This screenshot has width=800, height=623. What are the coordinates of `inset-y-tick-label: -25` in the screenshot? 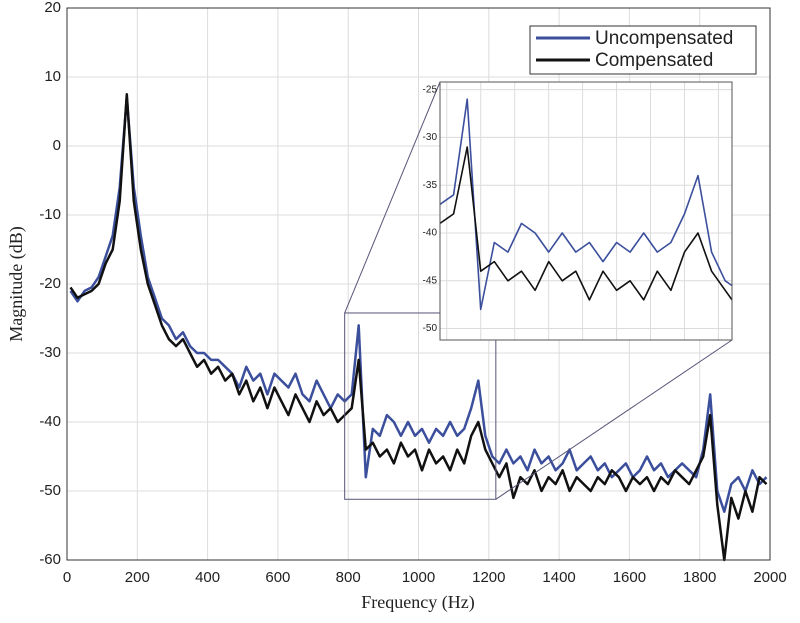 It's located at (430, 89).